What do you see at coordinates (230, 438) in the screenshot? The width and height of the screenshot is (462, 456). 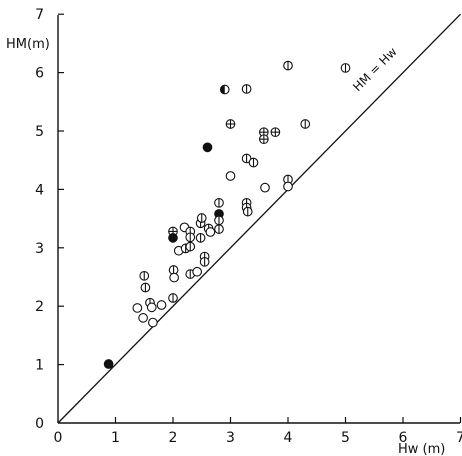 I see `x-tick-label: 3` at bounding box center [230, 438].